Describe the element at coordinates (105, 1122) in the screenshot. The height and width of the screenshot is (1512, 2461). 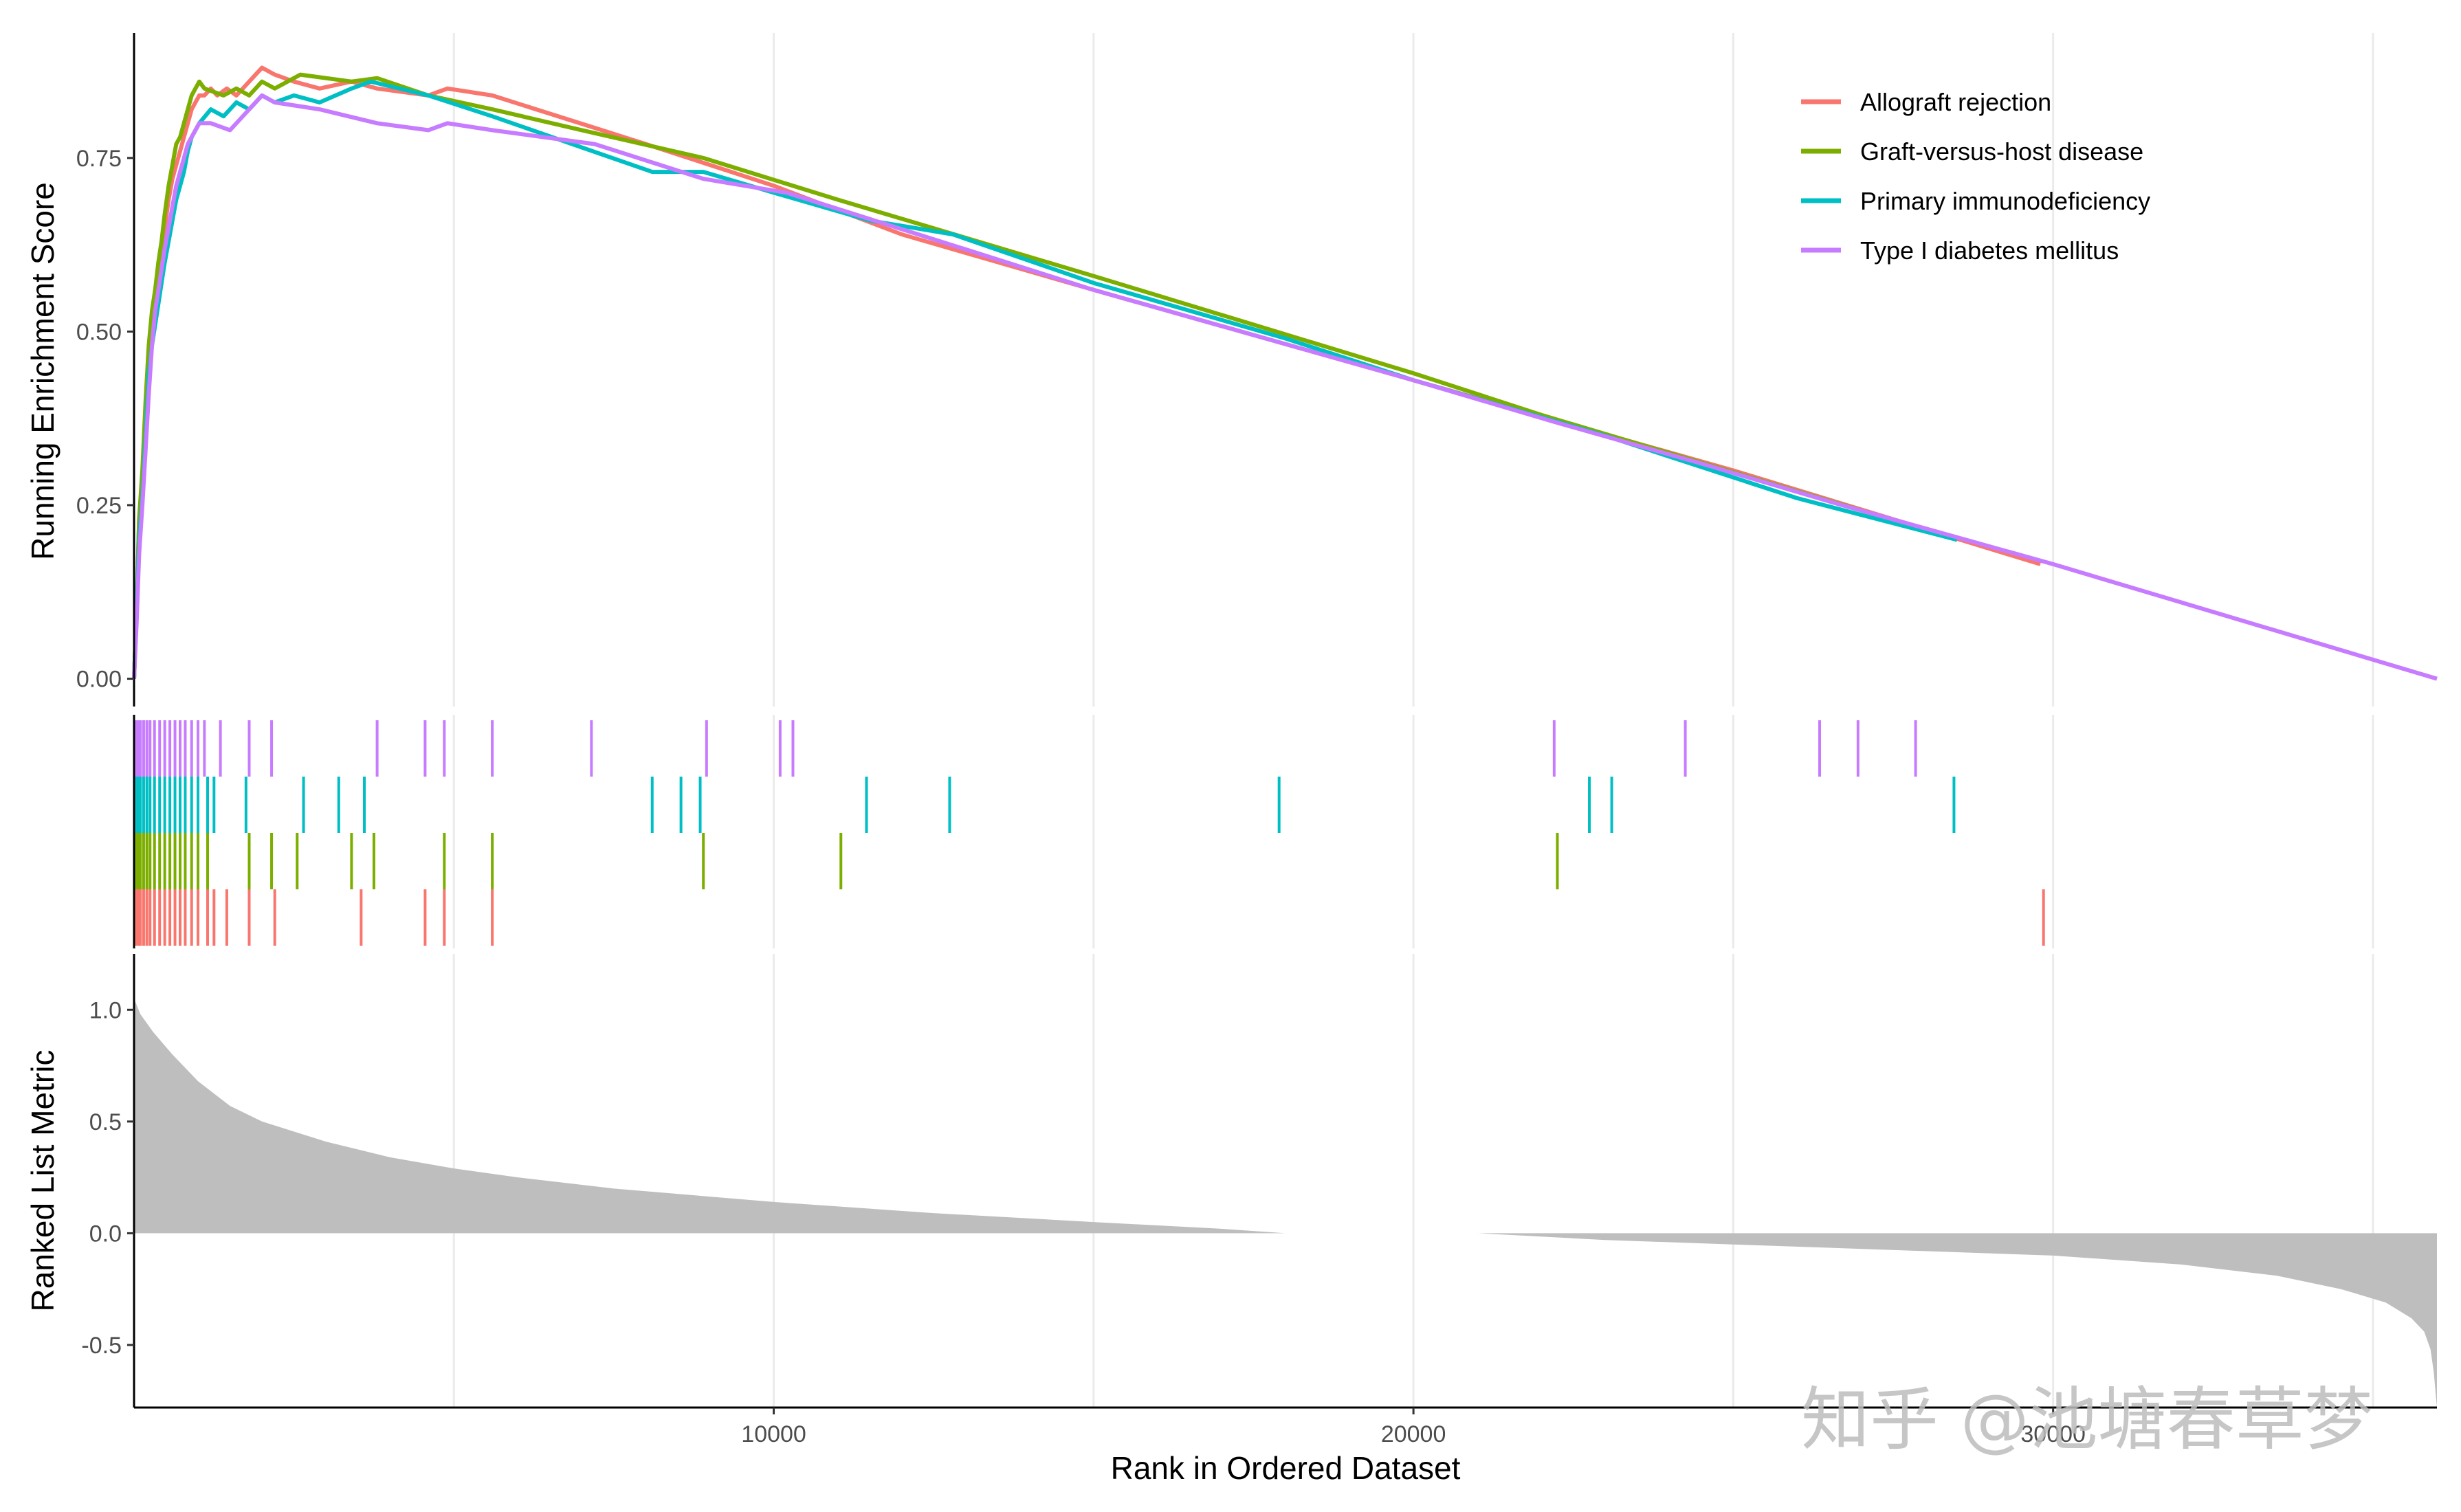
I see `rank-y-tick-label: 0.5` at that location.